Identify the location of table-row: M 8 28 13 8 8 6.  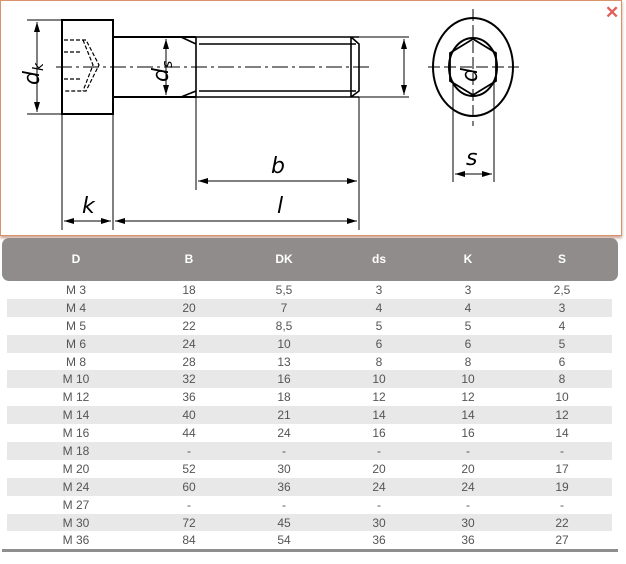
(313, 362).